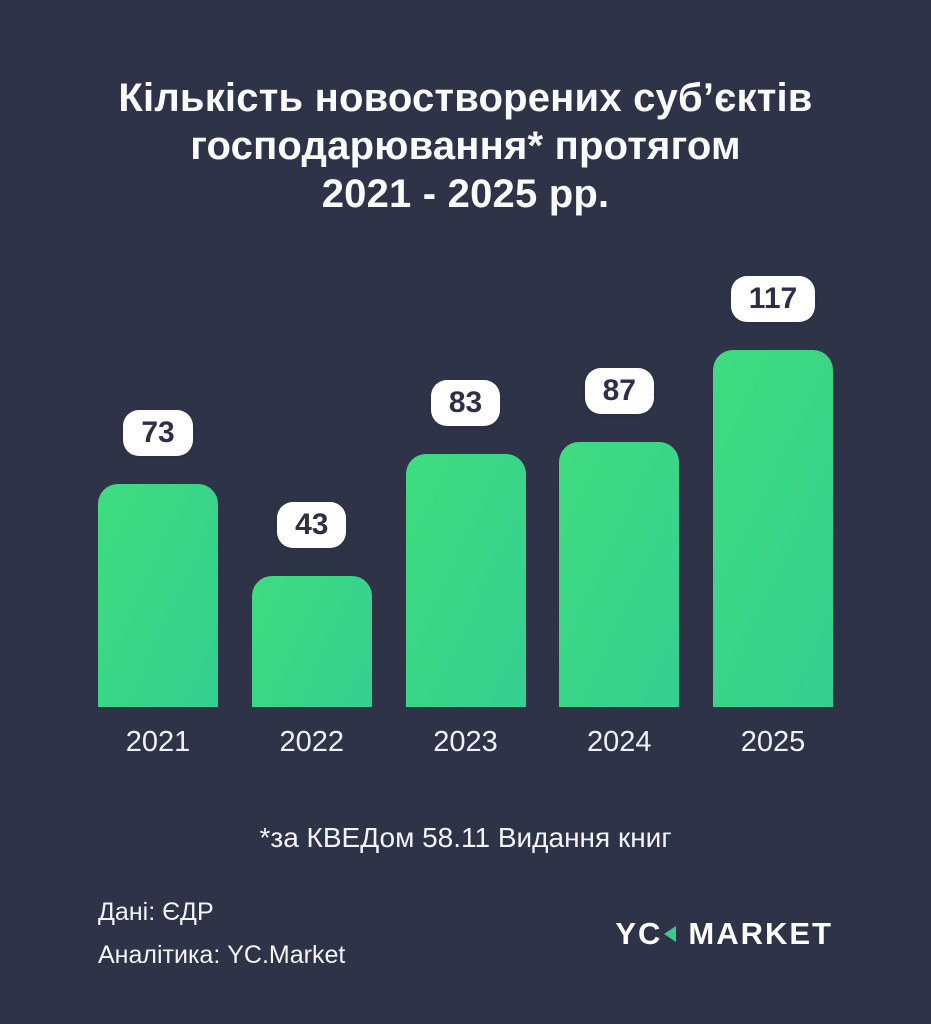  What do you see at coordinates (158, 433) in the screenshot?
I see `value-badge-2021: 73` at bounding box center [158, 433].